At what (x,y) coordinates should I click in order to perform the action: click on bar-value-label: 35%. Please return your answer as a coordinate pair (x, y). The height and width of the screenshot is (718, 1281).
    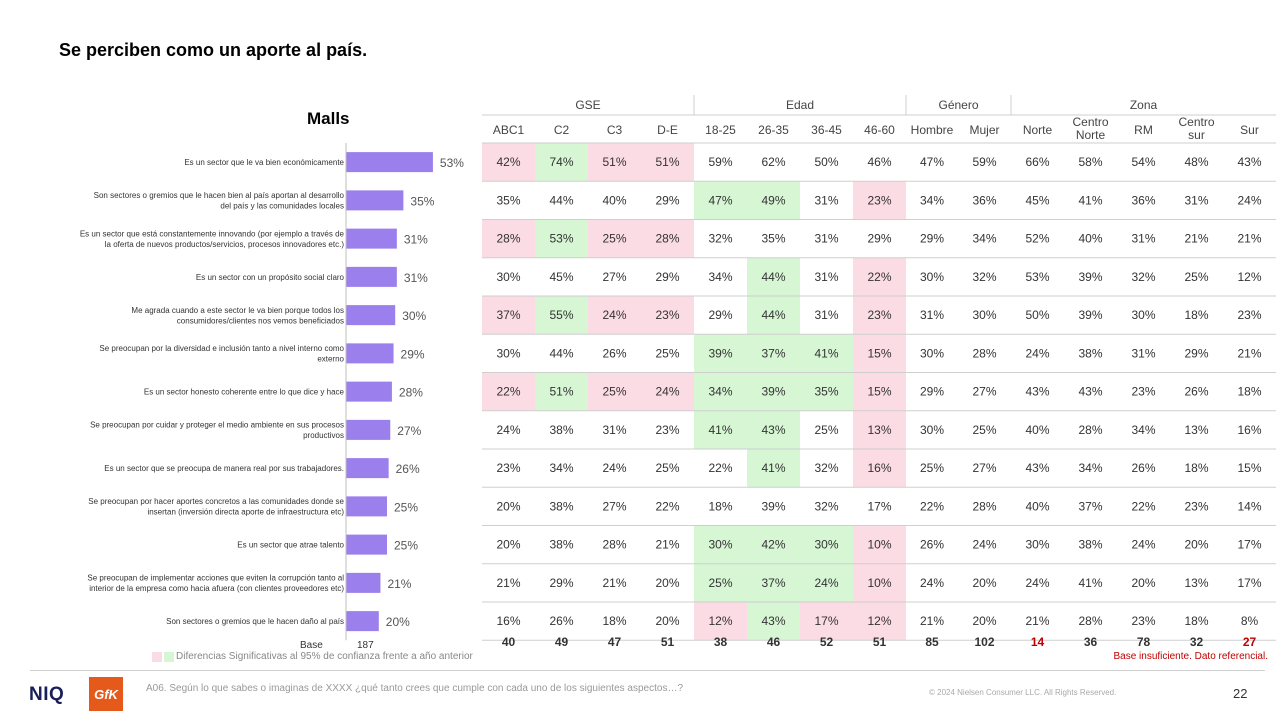
    Looking at the image, I should click on (422, 201).